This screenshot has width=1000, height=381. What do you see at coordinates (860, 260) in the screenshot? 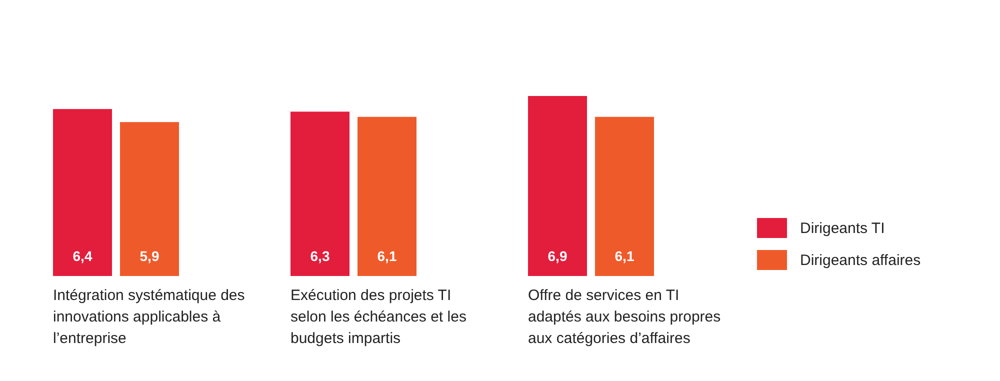
I see `legend-label: Dirigeants affaires` at bounding box center [860, 260].